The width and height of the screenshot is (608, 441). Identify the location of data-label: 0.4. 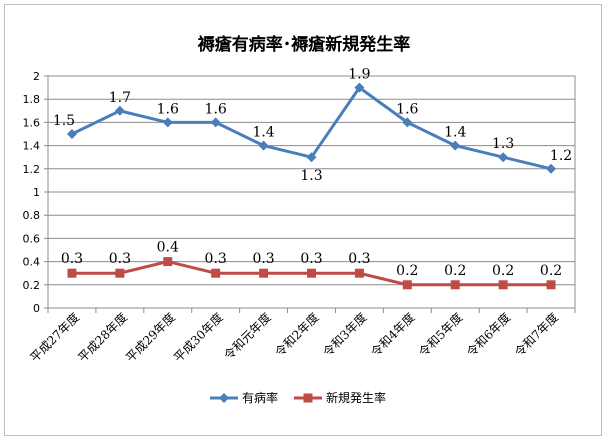
(168, 248).